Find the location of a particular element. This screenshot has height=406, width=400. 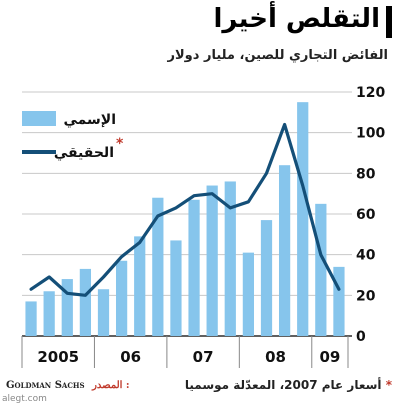

source-label: المصدر : is located at coordinates (111, 385).